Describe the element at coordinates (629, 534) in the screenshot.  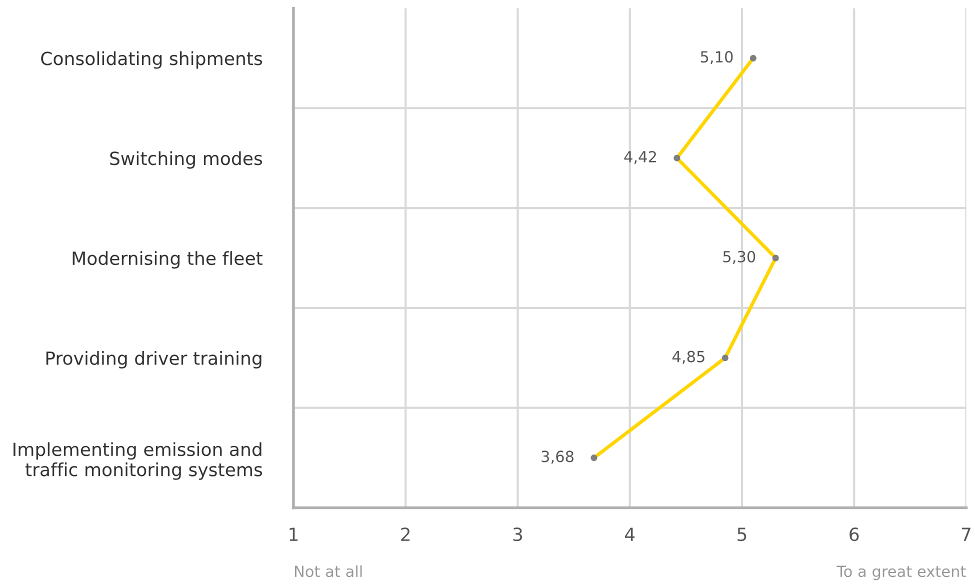
I see `x-tick-label: 4` at that location.